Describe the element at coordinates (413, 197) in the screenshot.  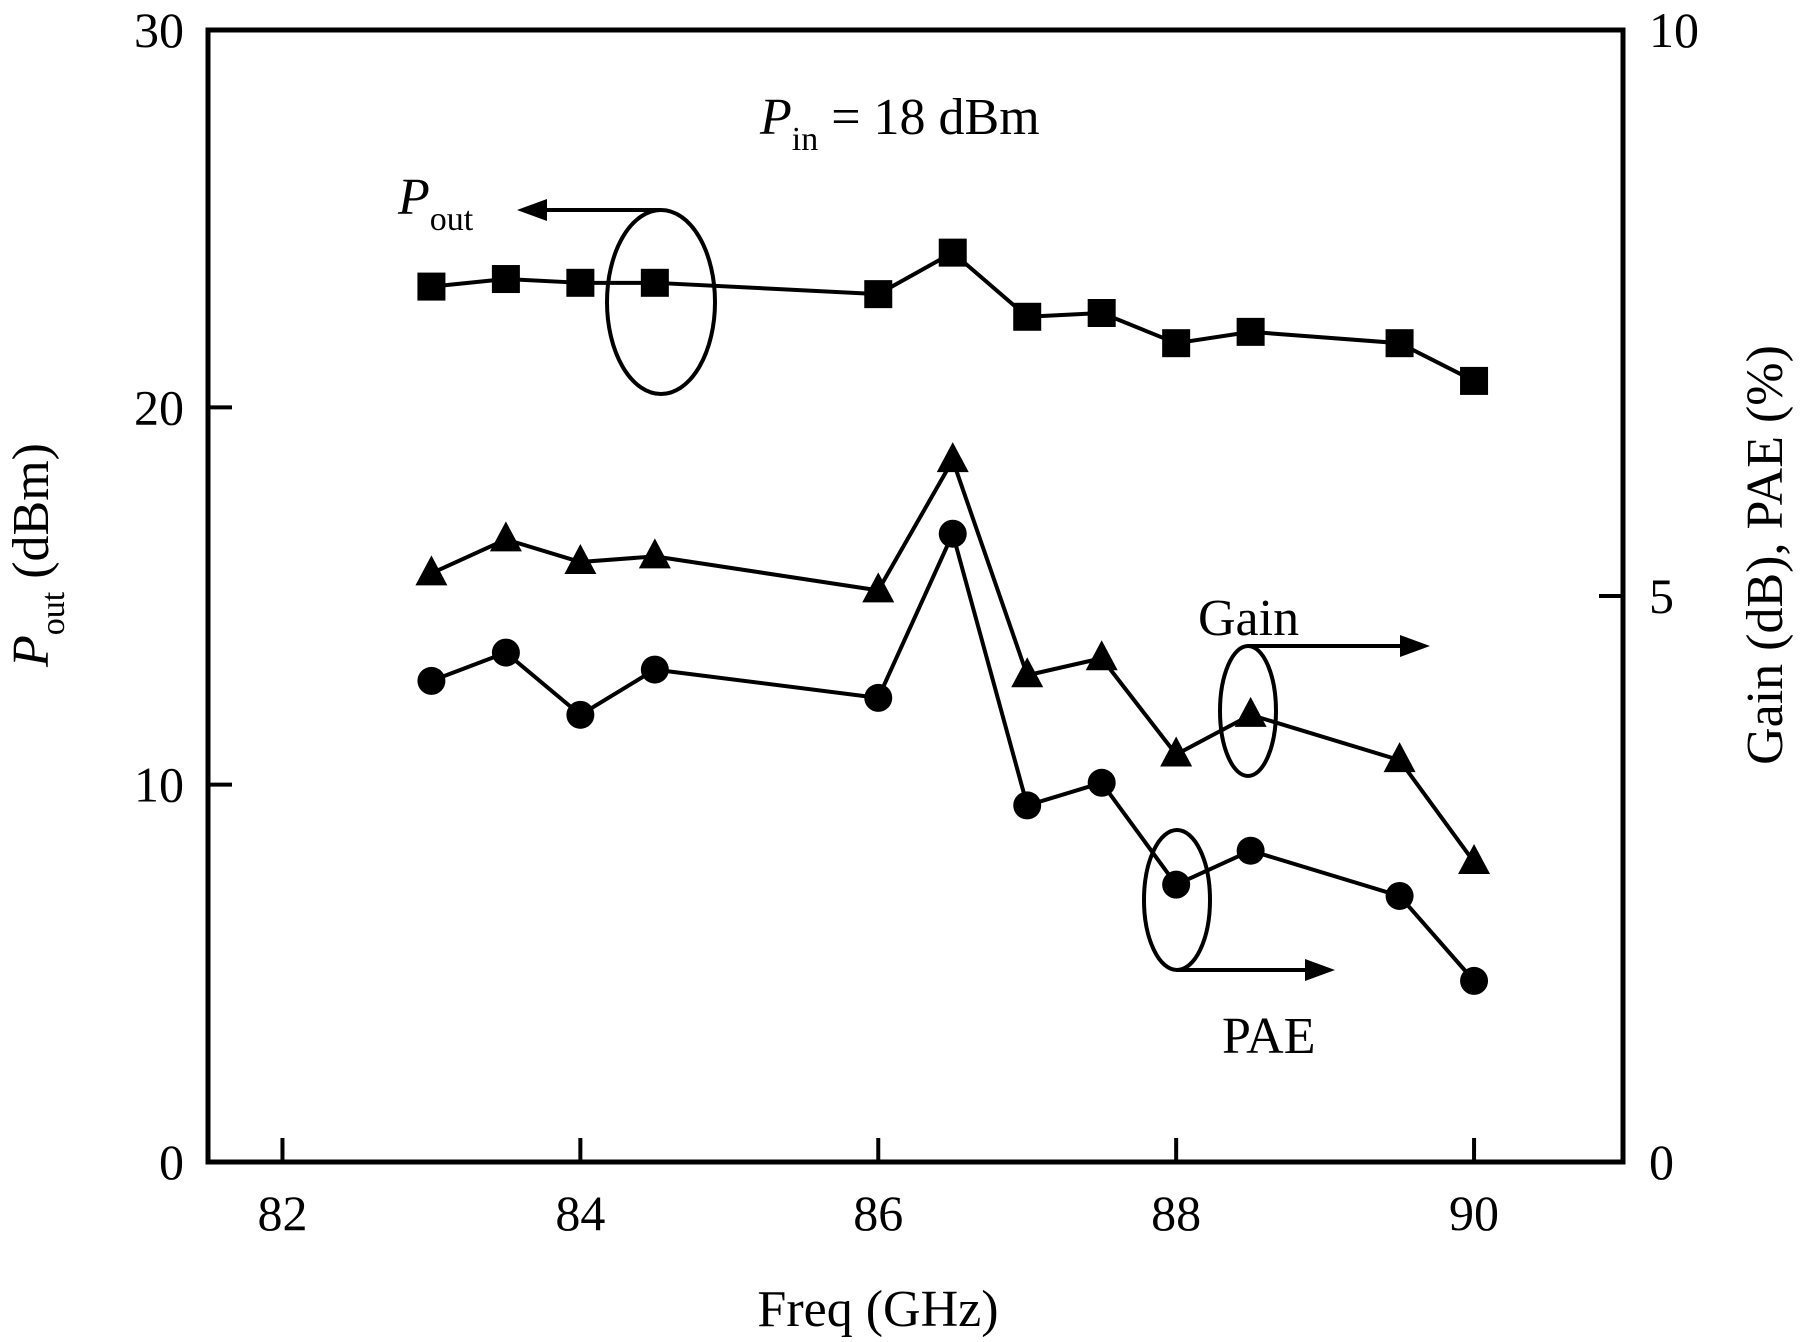
I see `series-label-pout-prefix: P` at that location.